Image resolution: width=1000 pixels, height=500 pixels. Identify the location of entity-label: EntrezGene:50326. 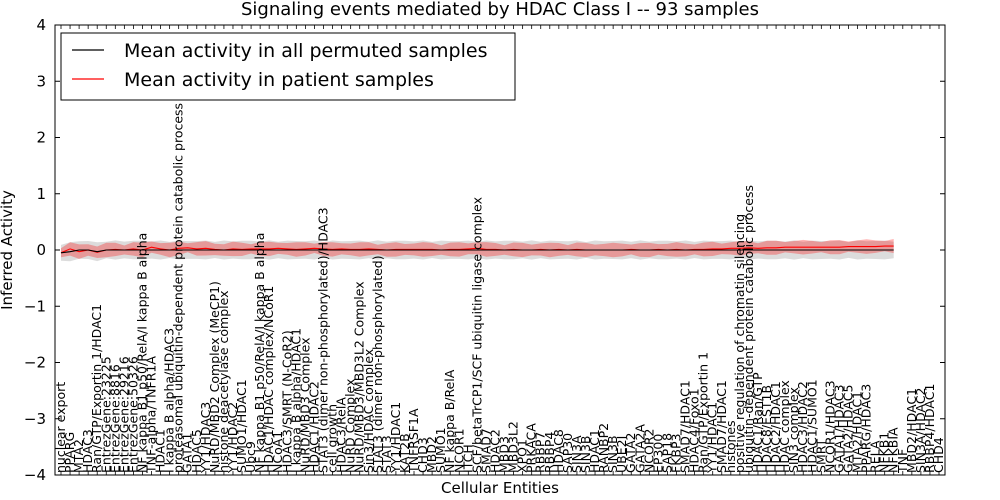
(132, 414).